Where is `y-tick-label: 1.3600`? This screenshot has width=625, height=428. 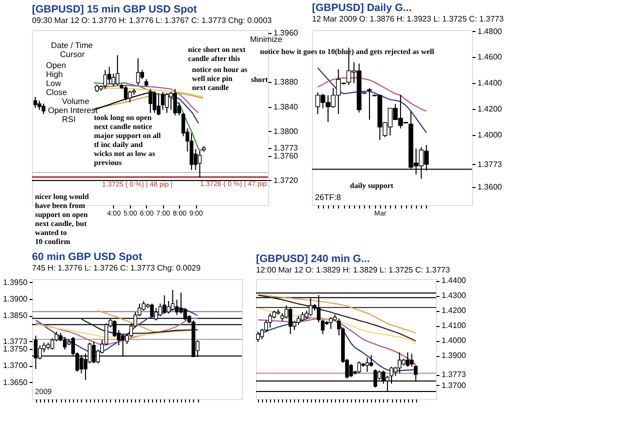
y-tick-label: 1.3600 is located at coordinates (490, 187).